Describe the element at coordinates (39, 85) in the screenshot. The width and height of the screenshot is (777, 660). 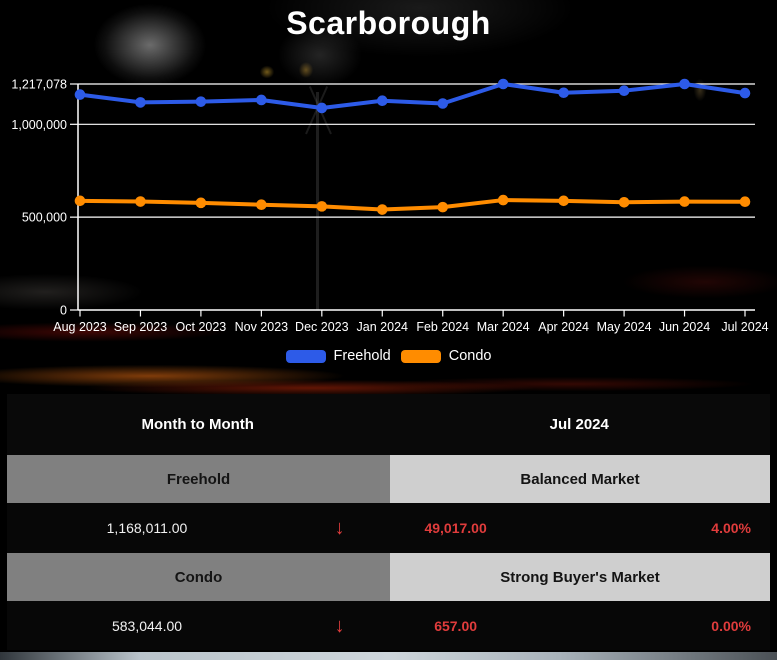
I see `y-axis-tick-label: 1,217,078` at that location.